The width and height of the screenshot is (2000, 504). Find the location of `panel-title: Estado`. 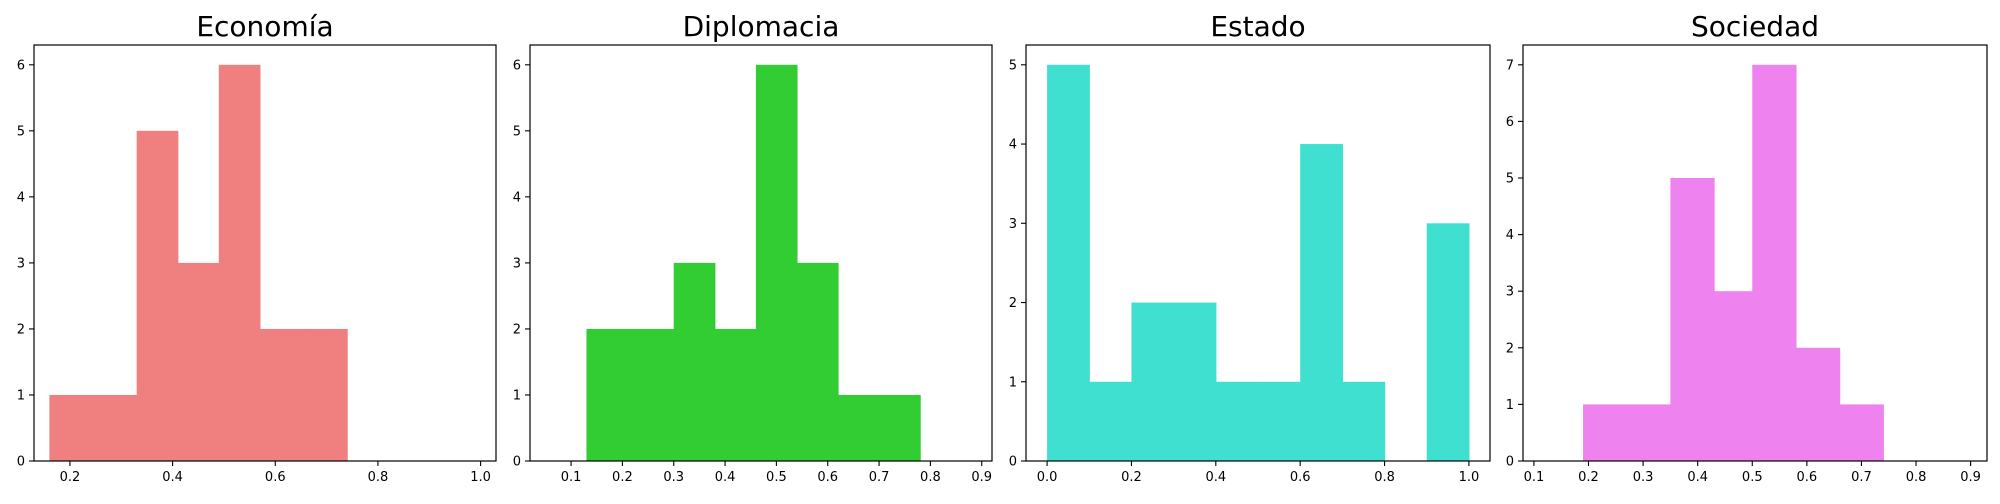

panel-title: Estado is located at coordinates (1257, 26).